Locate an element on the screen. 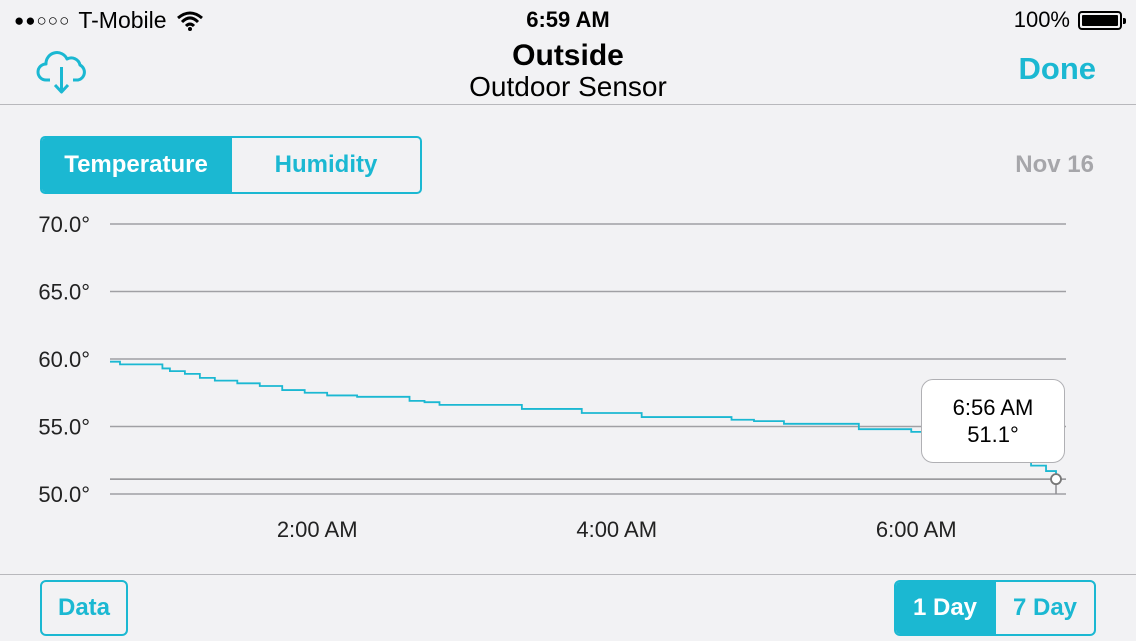 The image size is (1136, 641). done-button: Done is located at coordinates (1057, 68).